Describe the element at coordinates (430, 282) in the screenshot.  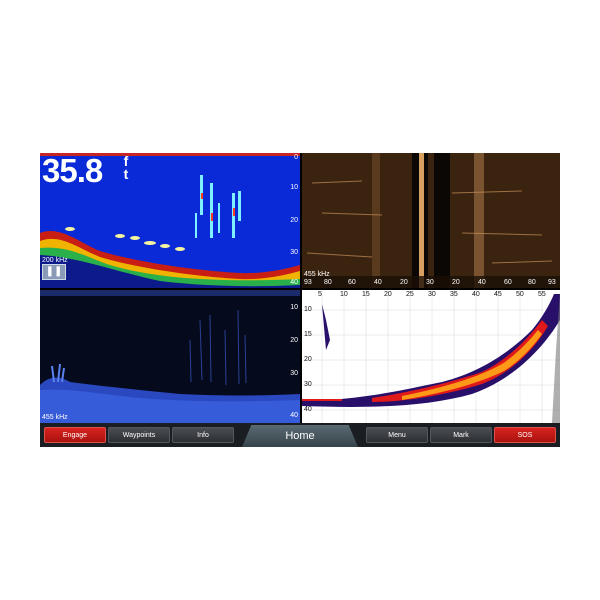
I see `sidevu-scale-center: 30` at that location.